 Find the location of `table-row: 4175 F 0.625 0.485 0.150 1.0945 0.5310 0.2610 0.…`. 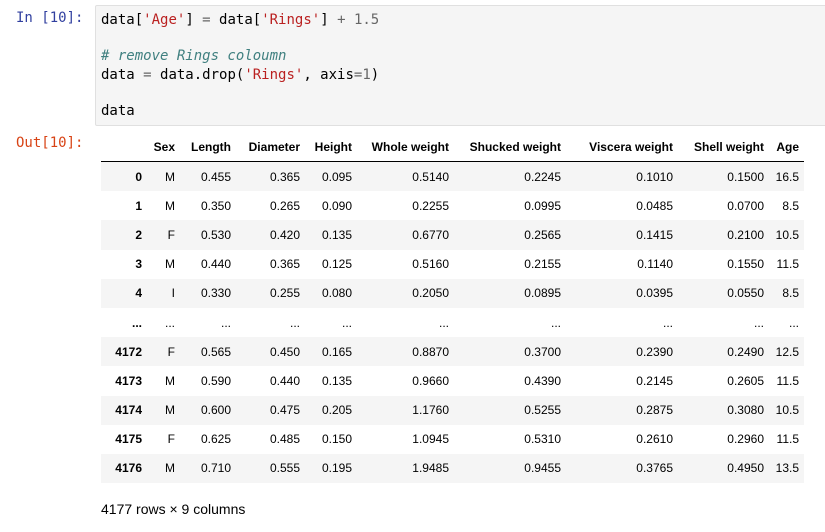

table-row: 4175 F 0.625 0.485 0.150 1.0945 0.5310 0.2610 0.… is located at coordinates (452, 439).